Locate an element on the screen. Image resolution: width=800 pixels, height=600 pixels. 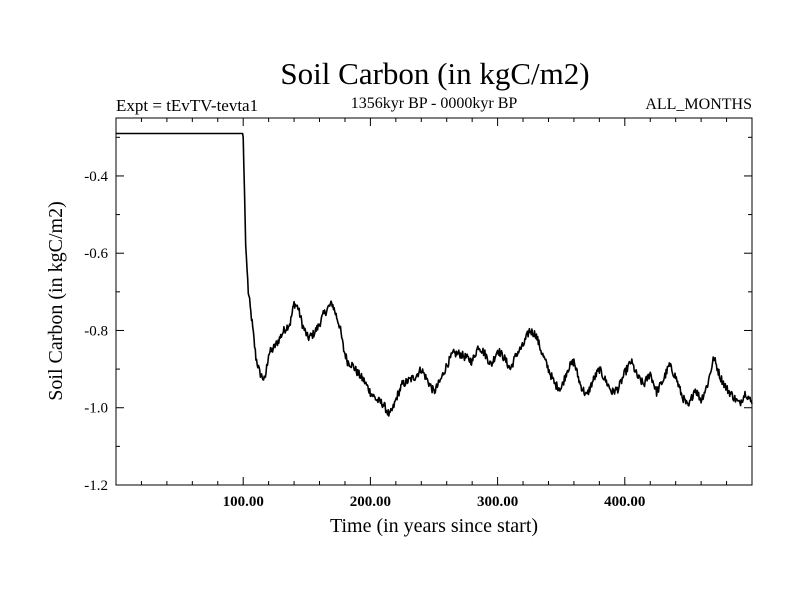
subtitle-months: ALL_MONTHS is located at coordinates (698, 104).